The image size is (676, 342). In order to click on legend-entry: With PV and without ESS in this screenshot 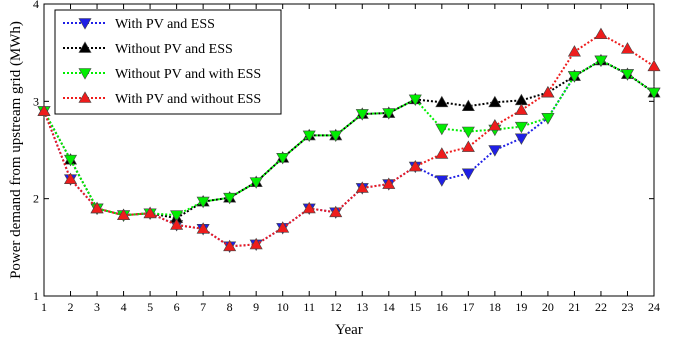, I will do `click(162, 99)`.